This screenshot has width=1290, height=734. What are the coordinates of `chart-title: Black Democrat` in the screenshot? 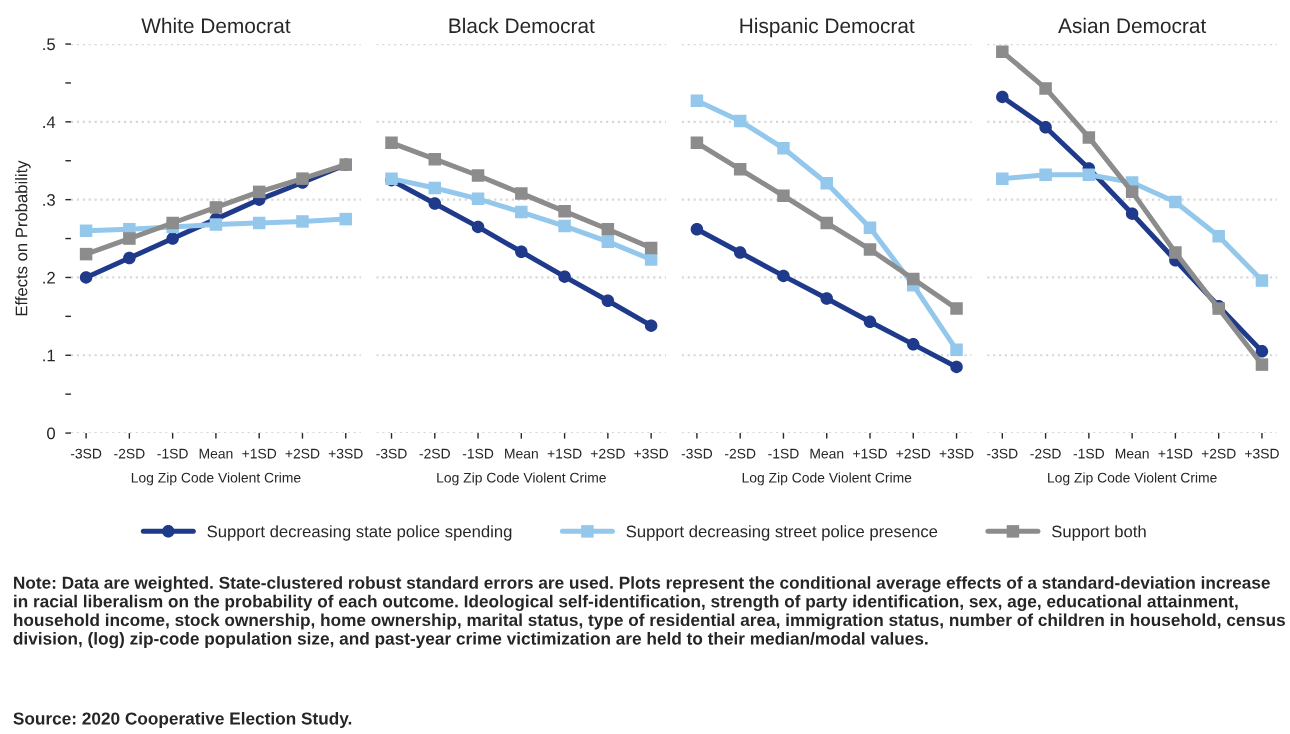 It's located at (522, 25).